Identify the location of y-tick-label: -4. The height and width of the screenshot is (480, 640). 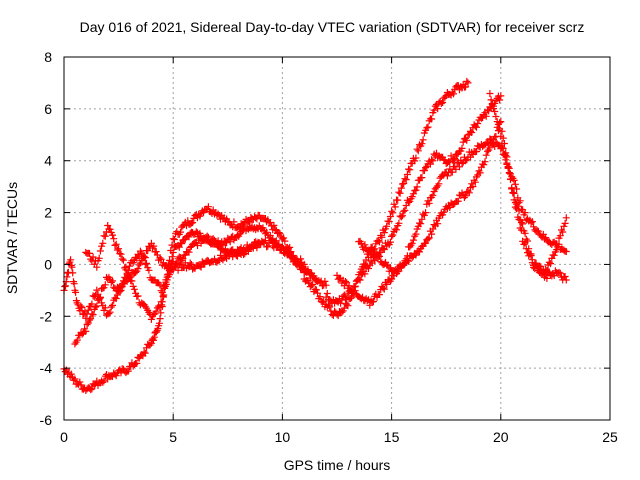
(46, 368).